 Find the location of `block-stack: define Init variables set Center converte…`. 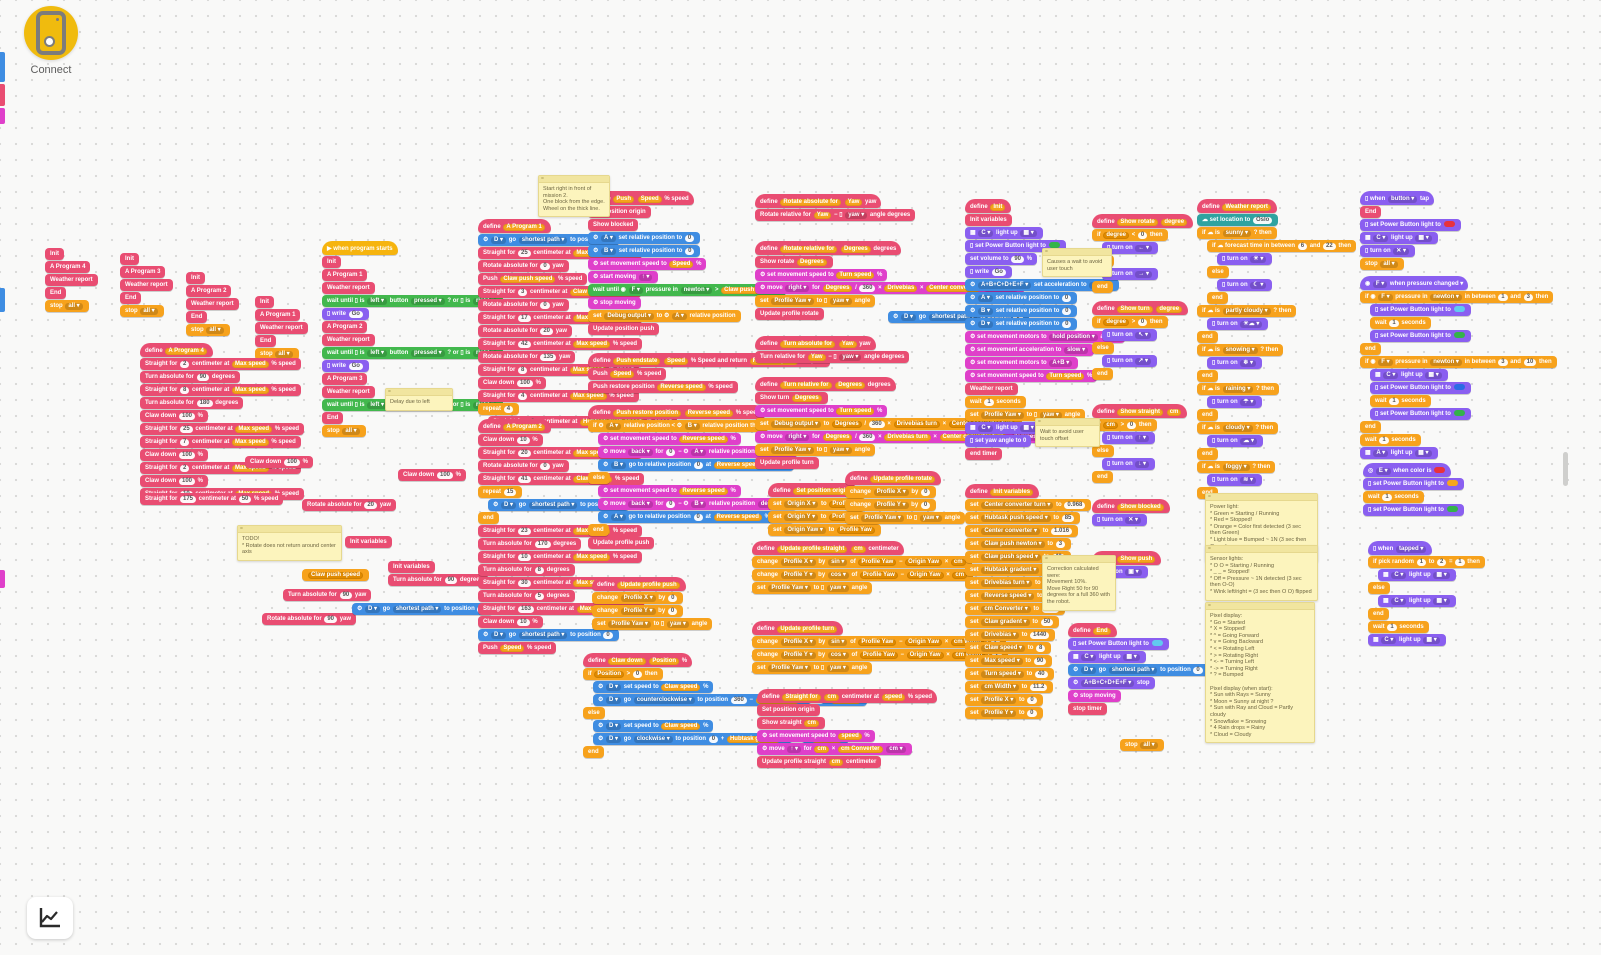

block-stack: define Init variables set Center converte… is located at coordinates (1028, 601).